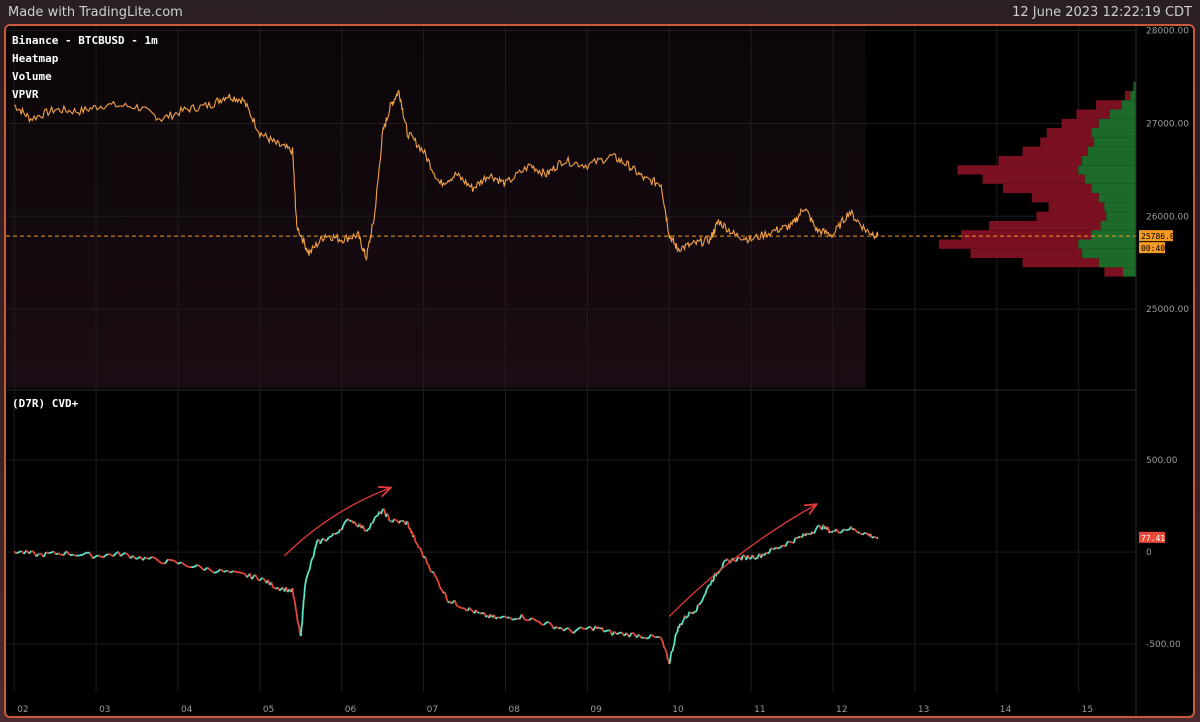 This screenshot has width=1200, height=722. Describe the element at coordinates (35, 58) in the screenshot. I see `legend-heatmap: Heatmap` at that location.